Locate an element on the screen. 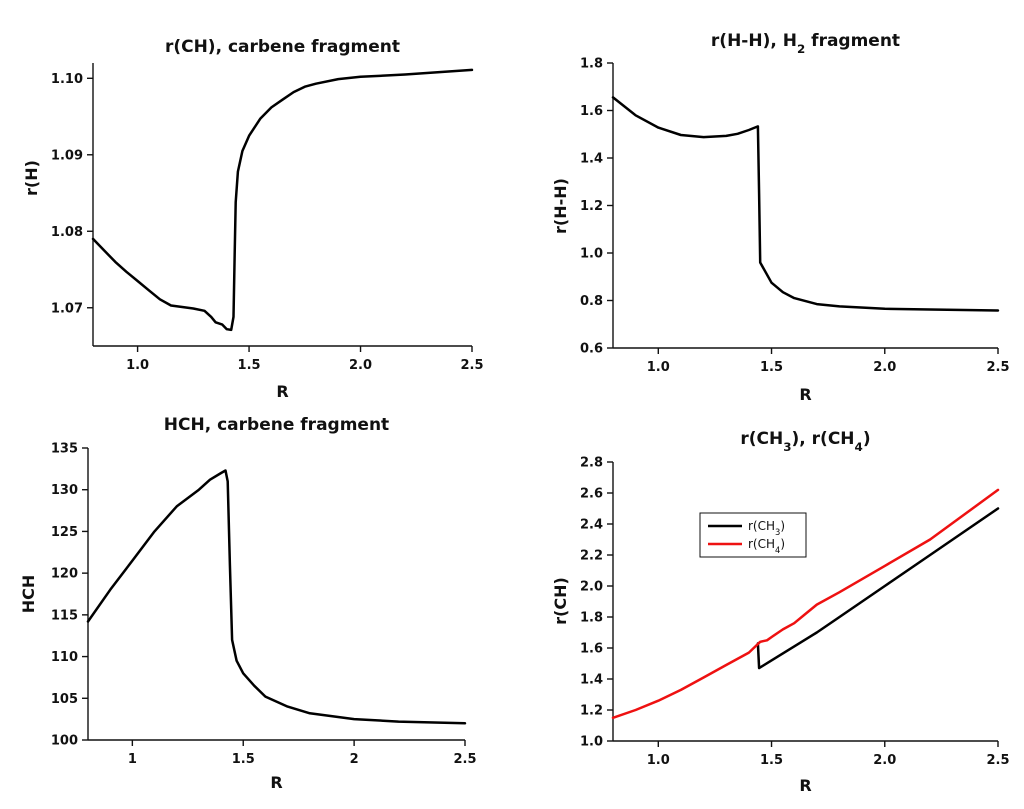  y-tick-label: 125 is located at coordinates (64, 532).